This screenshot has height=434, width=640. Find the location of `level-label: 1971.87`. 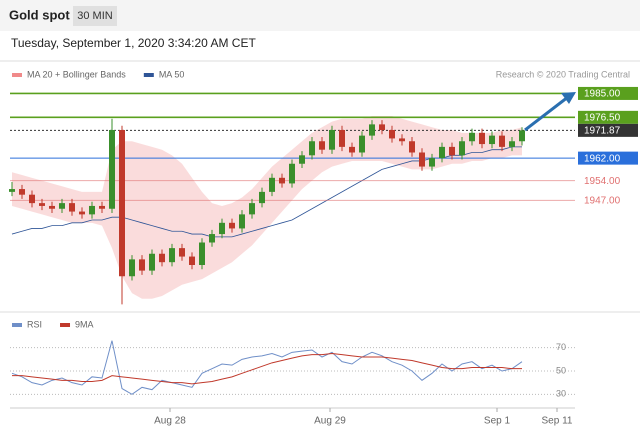

level-label: 1971.87 is located at coordinates (602, 131).